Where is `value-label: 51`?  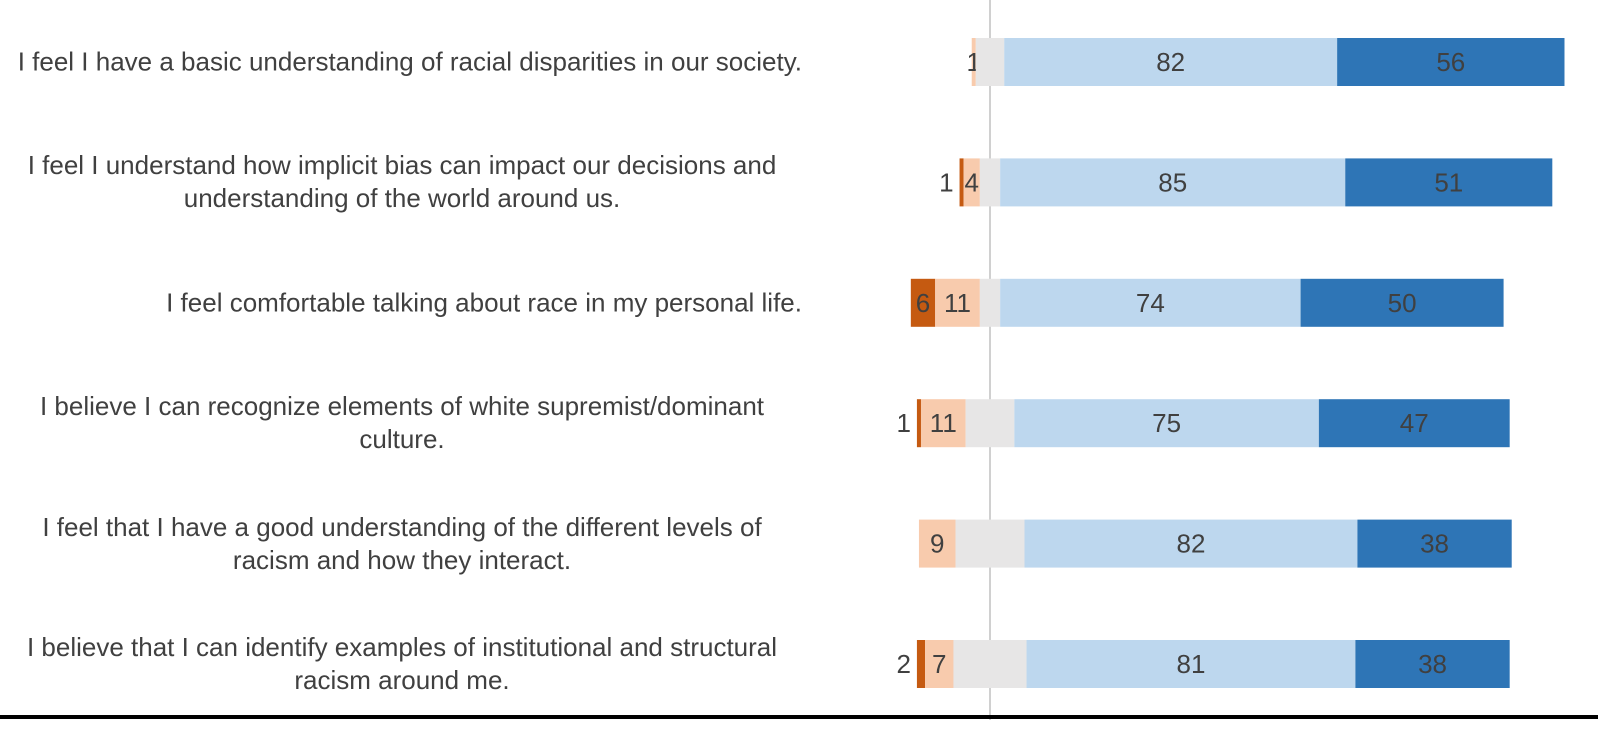 value-label: 51 is located at coordinates (1448, 182).